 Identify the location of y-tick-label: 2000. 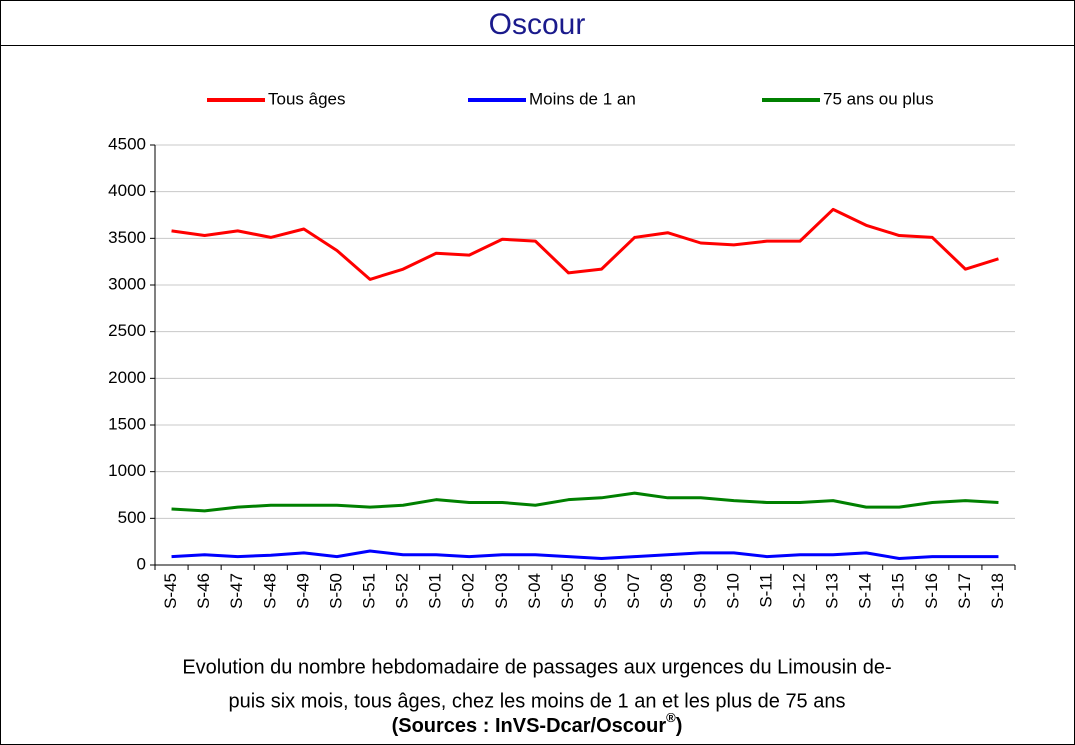
(127, 377).